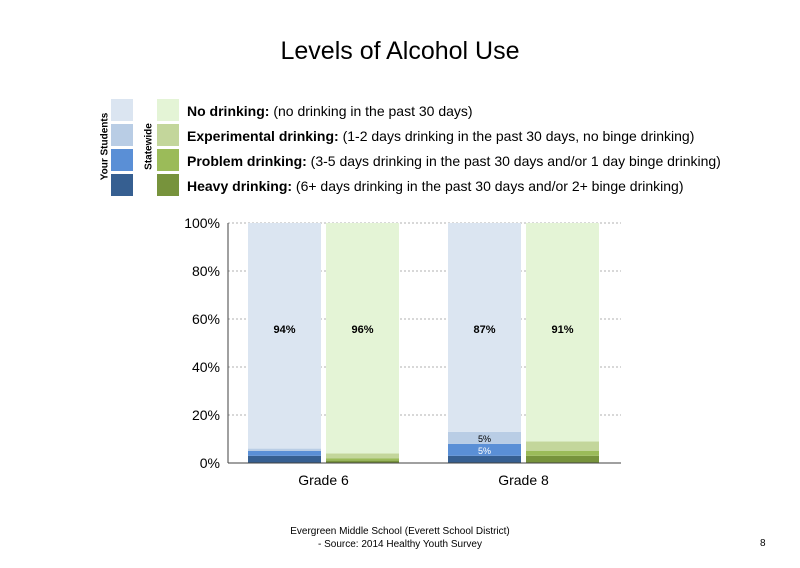 The width and height of the screenshot is (800, 568). What do you see at coordinates (284, 330) in the screenshot?
I see `data-label: 94%` at bounding box center [284, 330].